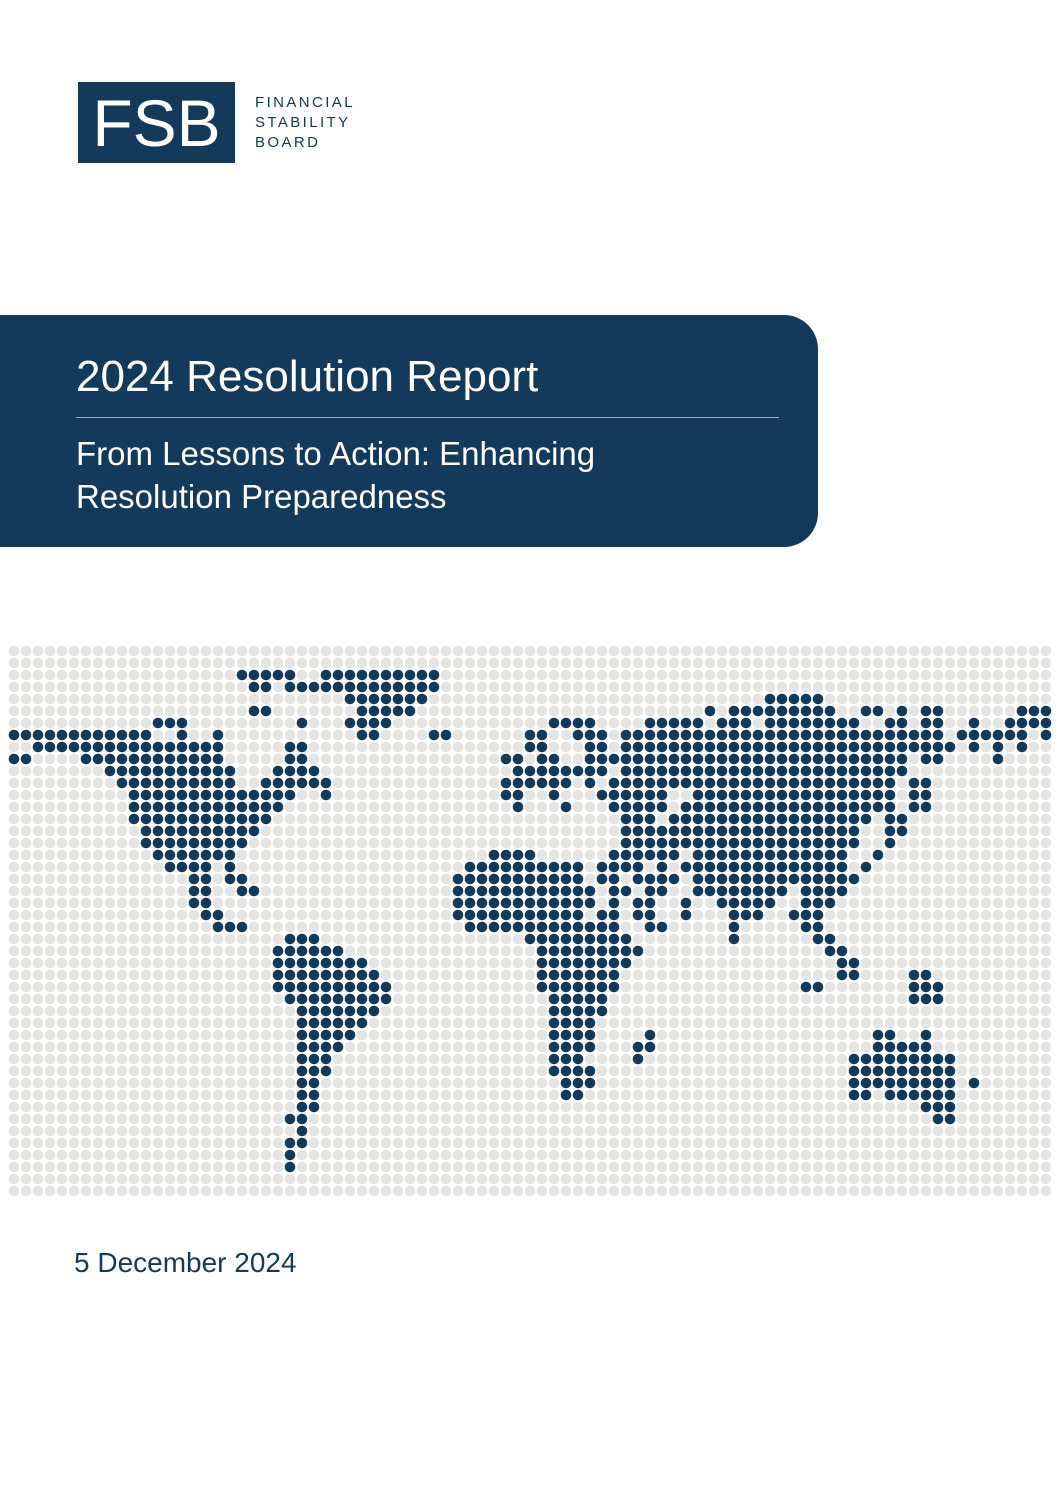 The width and height of the screenshot is (1058, 1497). I want to click on fsb-logo-wordmark: FINANCIAL STABILITY BOARD, so click(305, 123).